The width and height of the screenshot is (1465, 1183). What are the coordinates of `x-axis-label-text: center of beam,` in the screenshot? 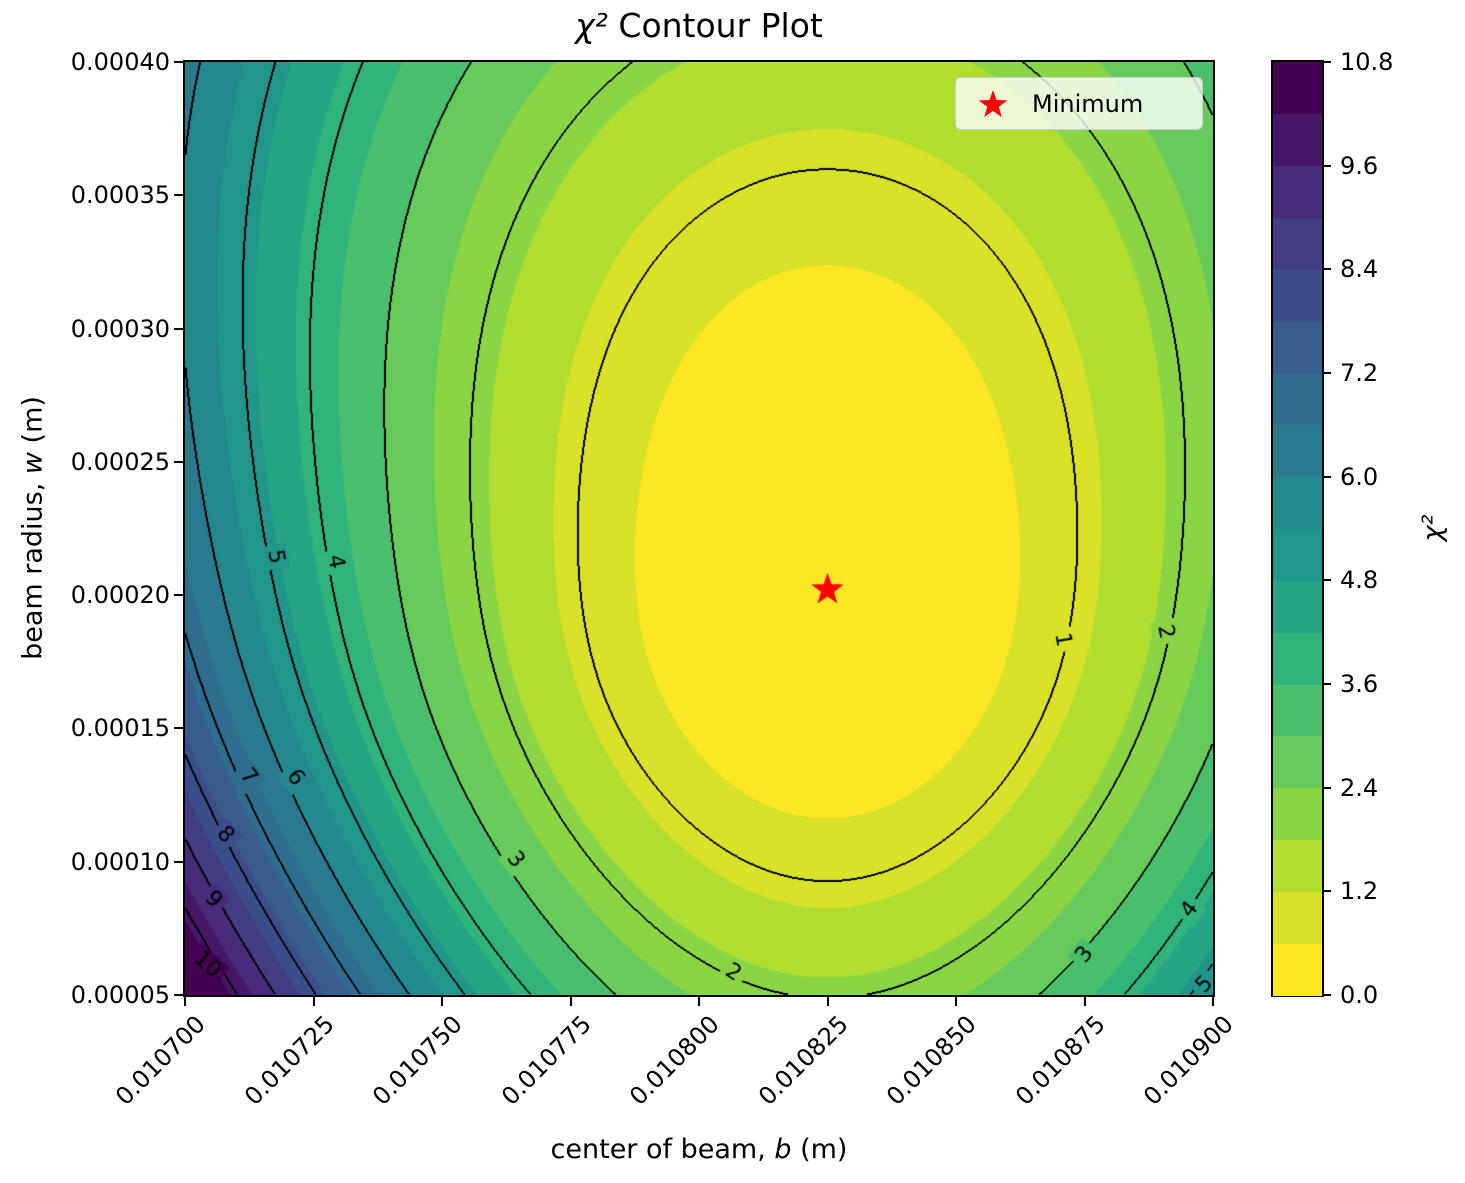 It's located at (662, 1149).